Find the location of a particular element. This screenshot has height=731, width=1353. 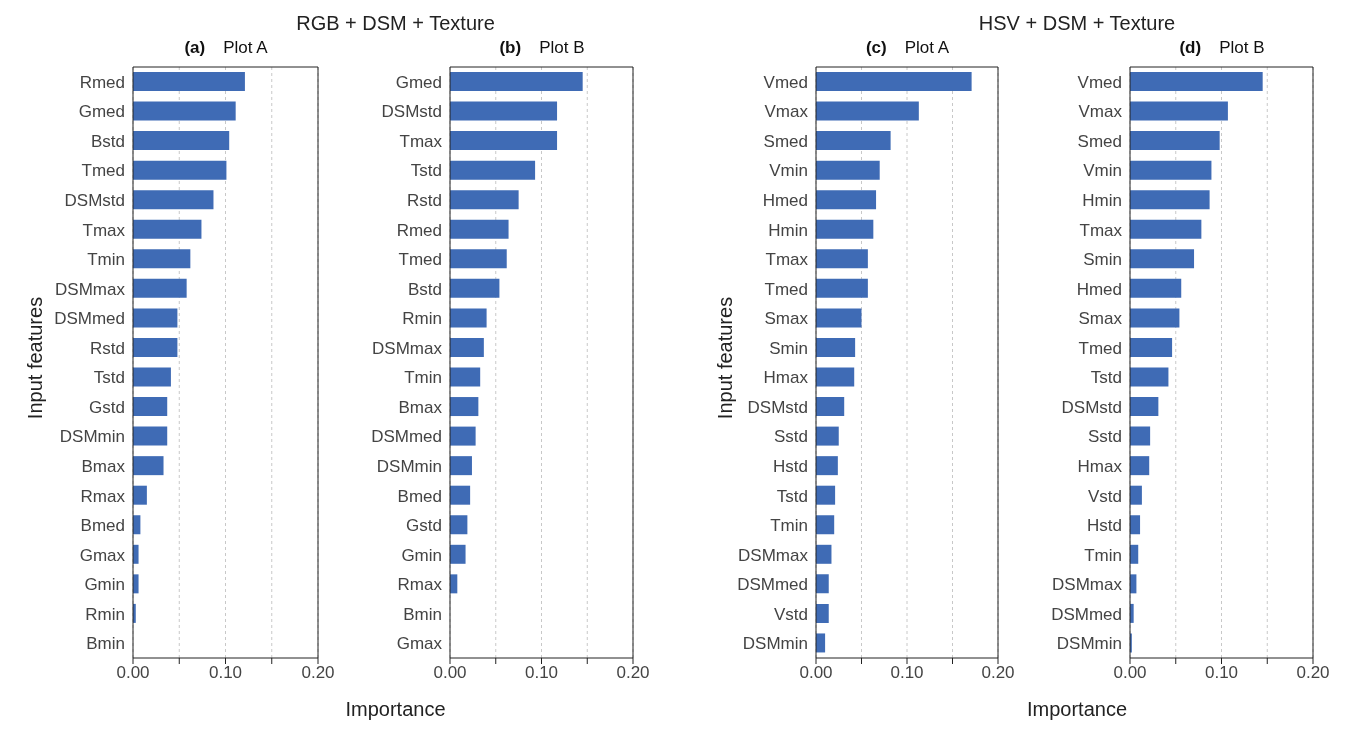

chart-subtitle: (b) is located at coordinates (510, 47).